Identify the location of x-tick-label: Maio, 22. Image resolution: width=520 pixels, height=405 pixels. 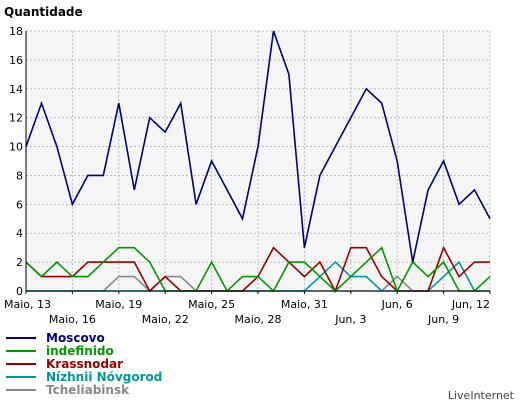
(165, 319).